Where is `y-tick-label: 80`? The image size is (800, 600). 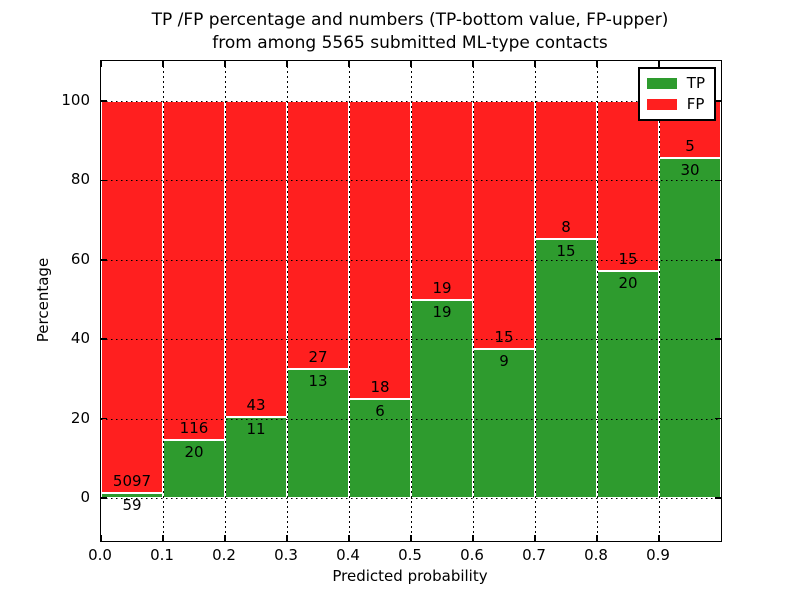 y-tick-label: 80 is located at coordinates (80, 179).